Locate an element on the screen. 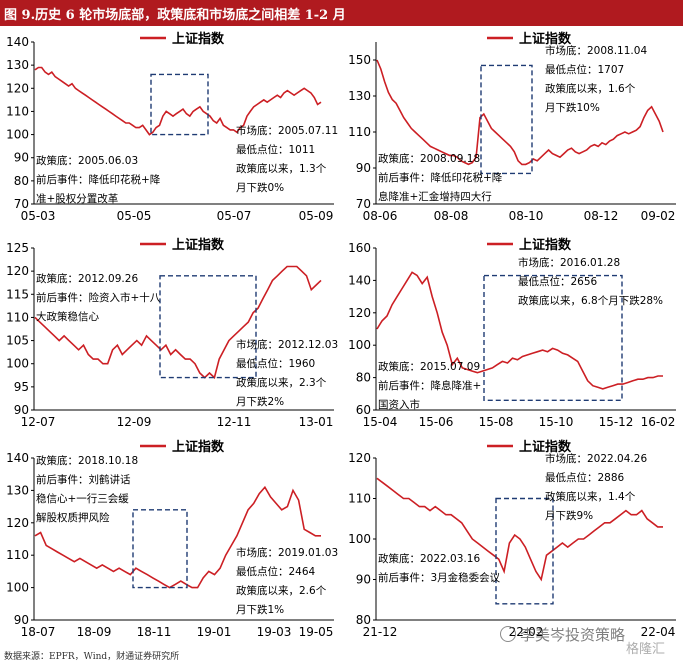 The height and width of the screenshot is (663, 683). x-tick-label: 08-06 is located at coordinates (380, 216).